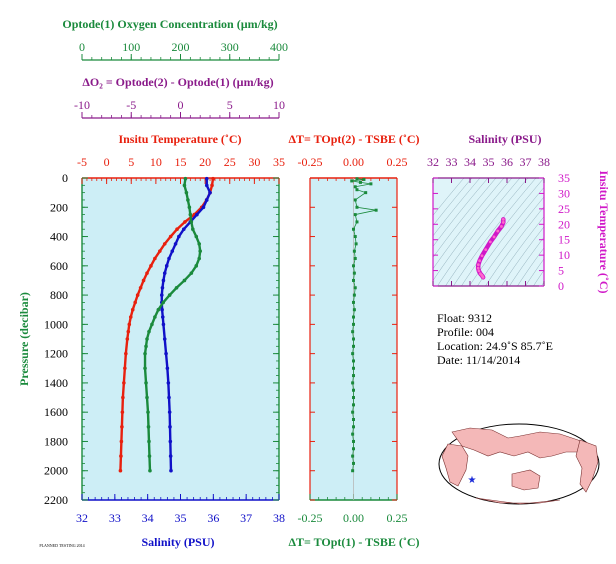 The image size is (616, 564). I want to click on ts-y-tick-label: 30, so click(564, 193).